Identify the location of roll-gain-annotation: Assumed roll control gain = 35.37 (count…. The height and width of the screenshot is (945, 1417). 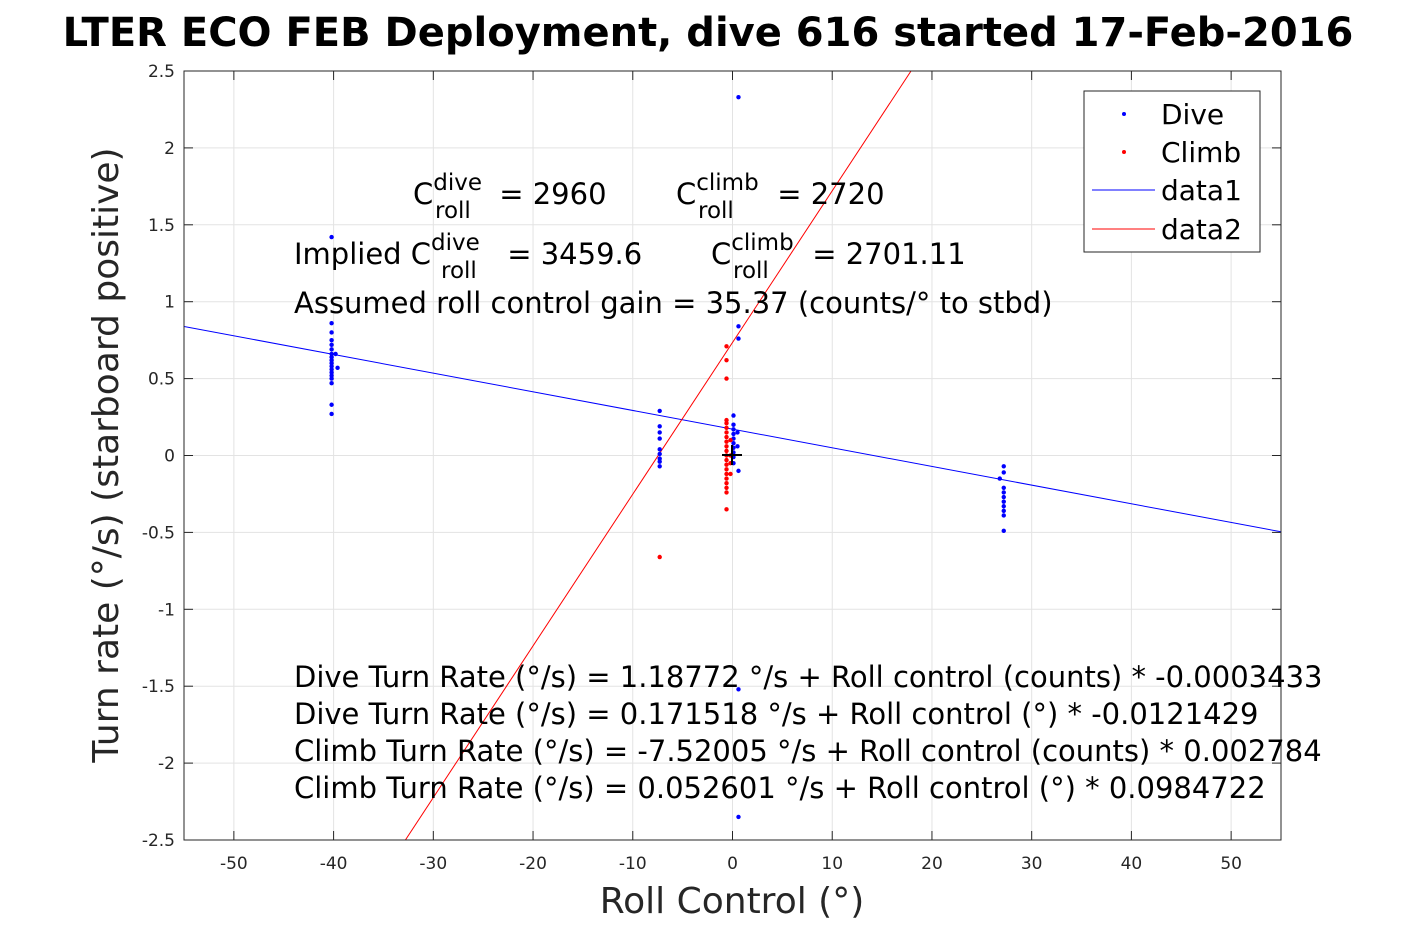
(673, 303).